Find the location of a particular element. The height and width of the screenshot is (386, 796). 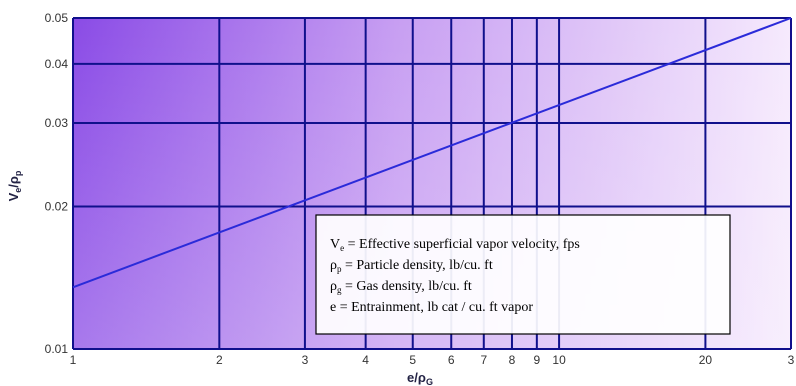

legend-subscript: g is located at coordinates (339, 290).